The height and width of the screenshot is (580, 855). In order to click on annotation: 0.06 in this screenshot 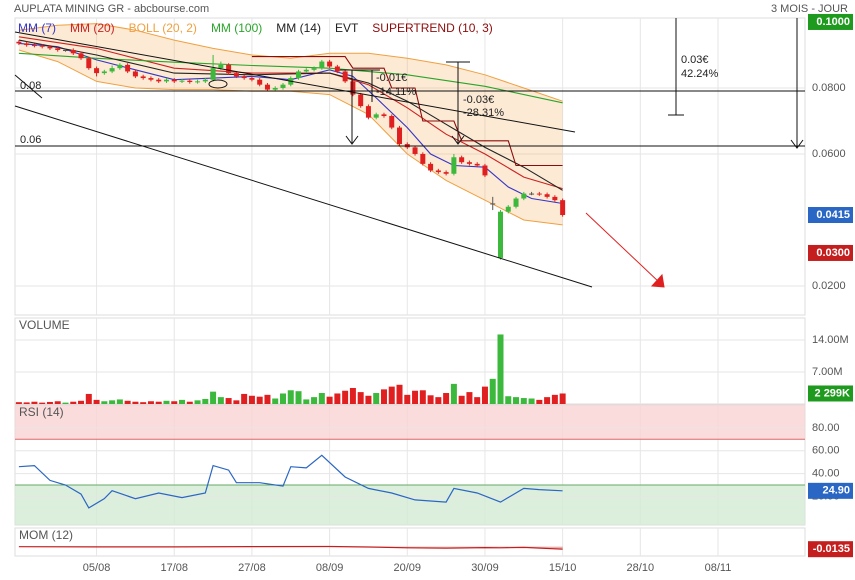, I will do `click(30, 140)`.